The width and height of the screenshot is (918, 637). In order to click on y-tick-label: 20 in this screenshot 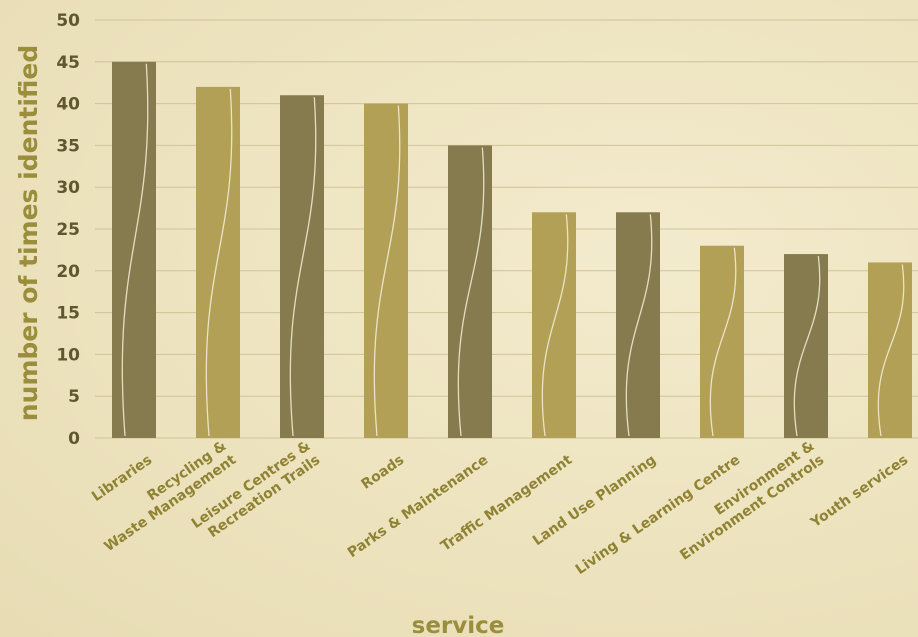, I will do `click(68, 272)`.